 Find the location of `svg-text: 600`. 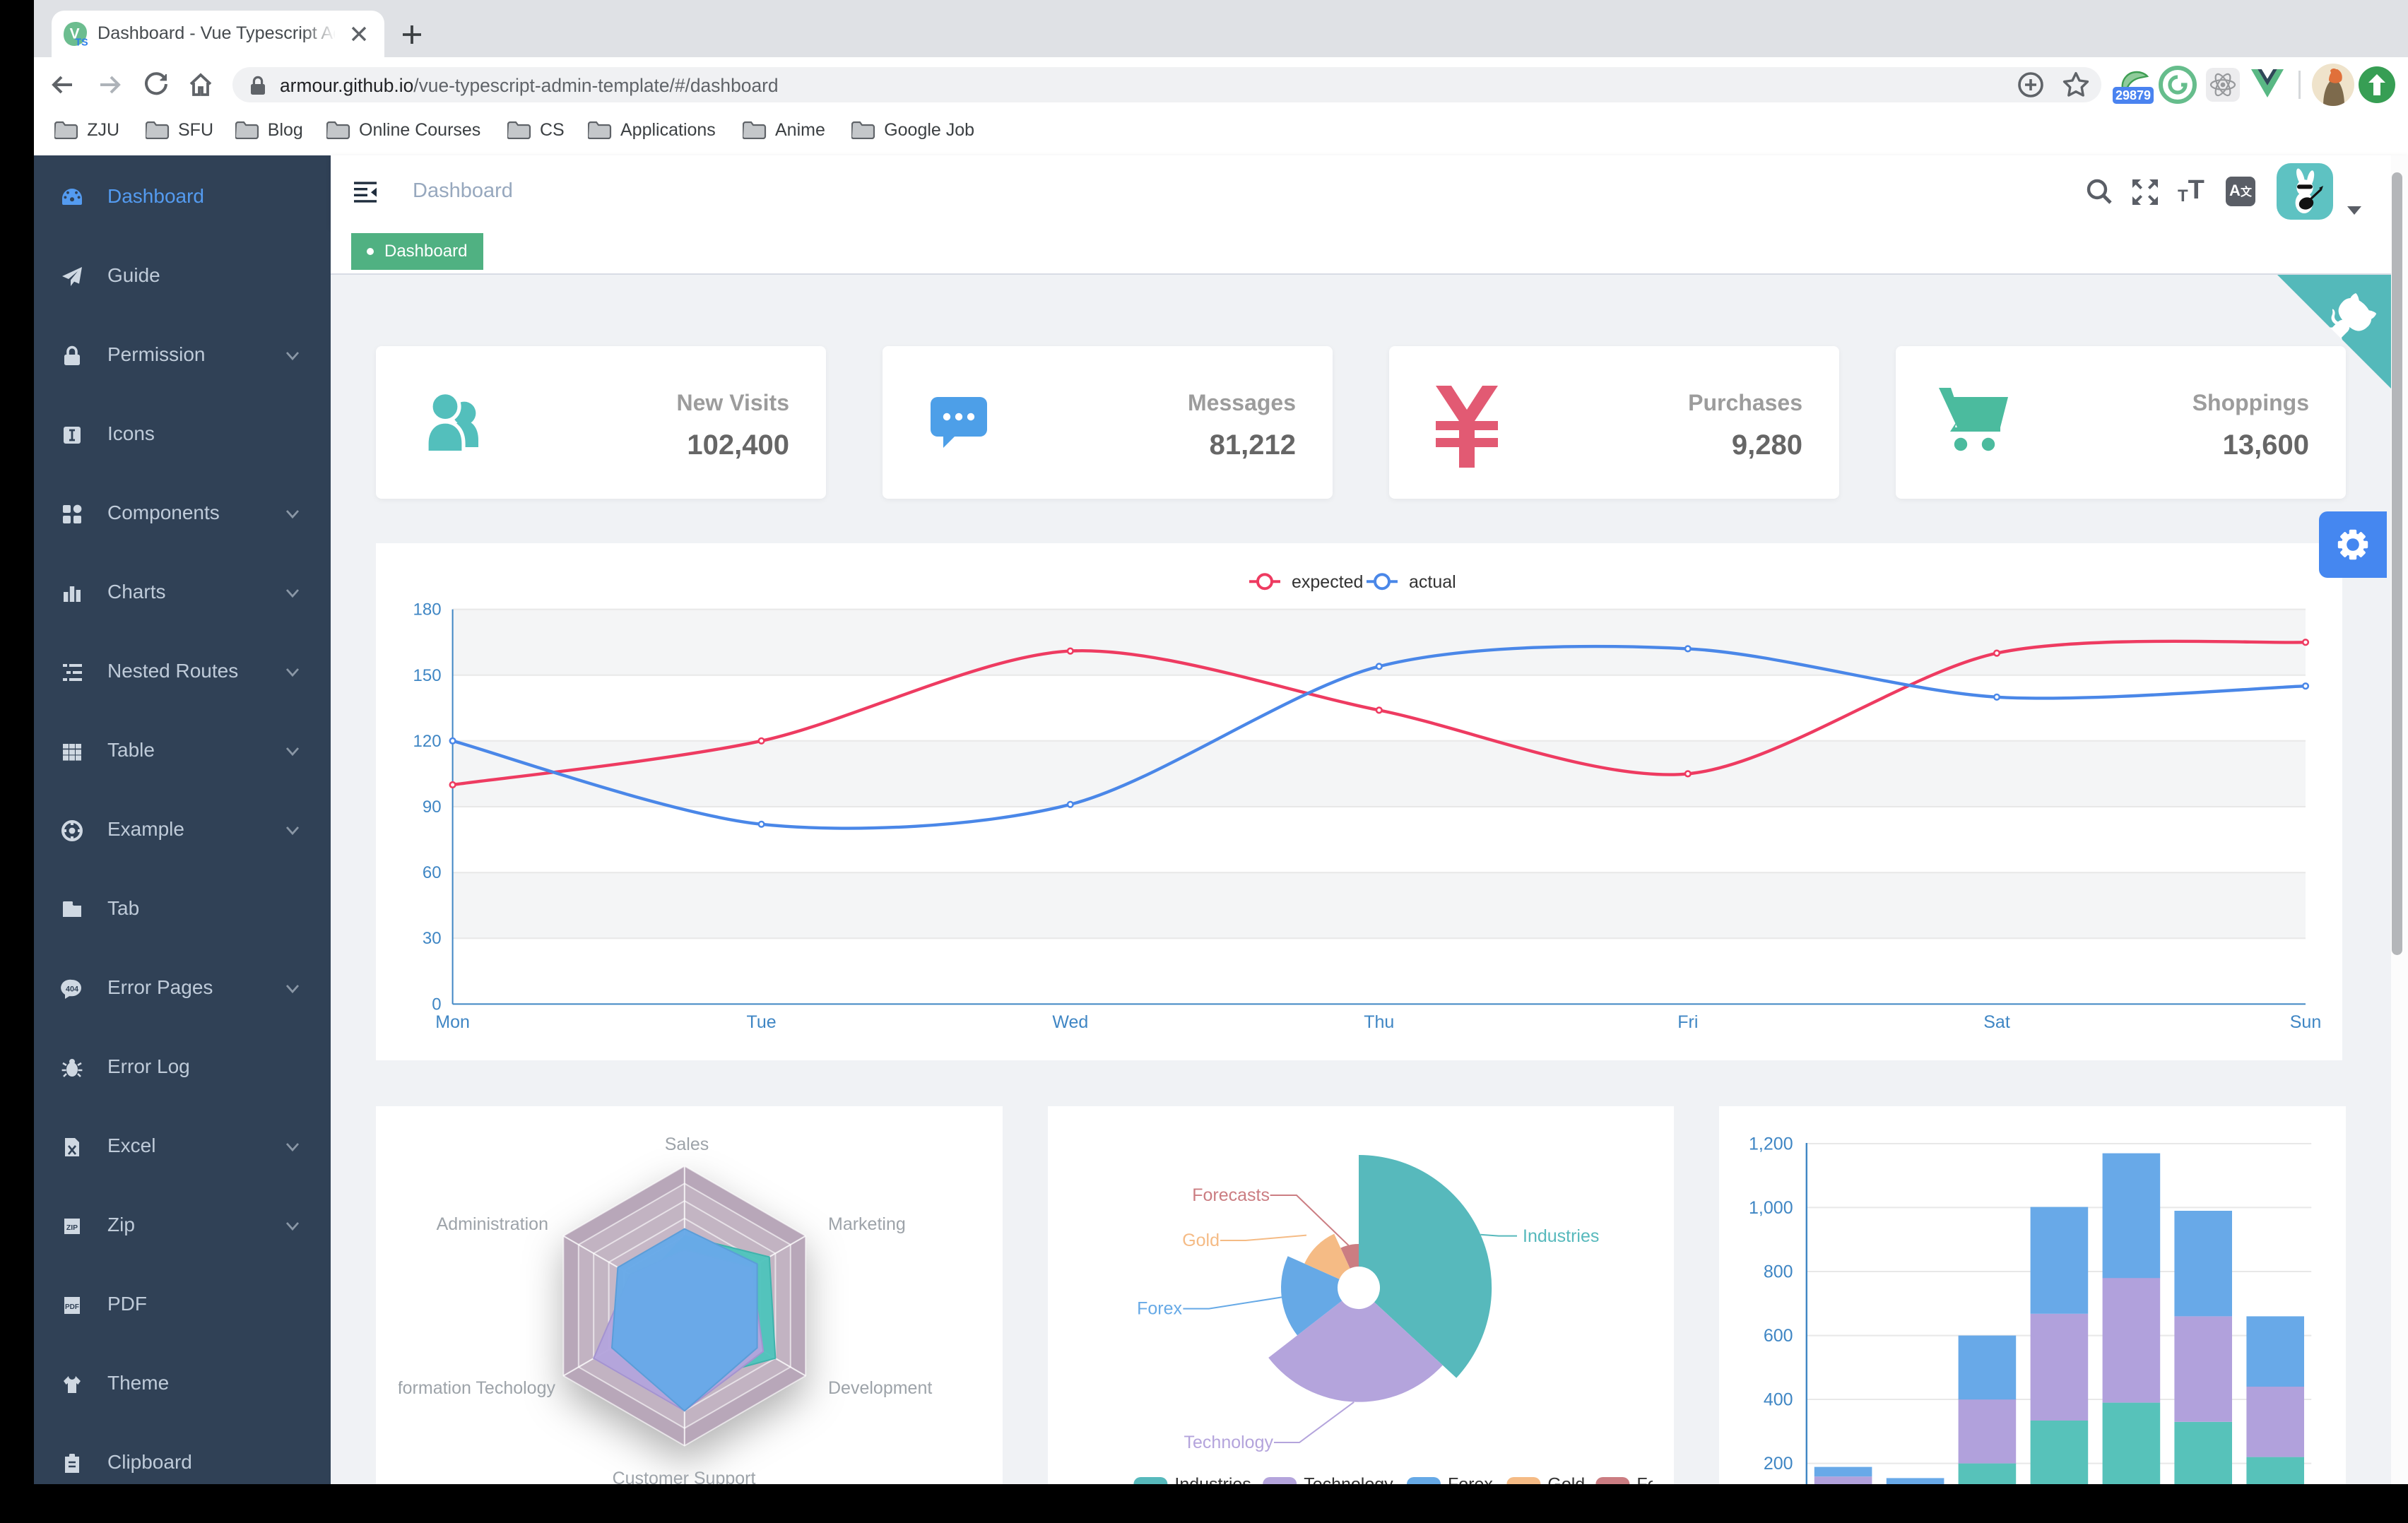

svg-text: 600 is located at coordinates (1778, 1336).